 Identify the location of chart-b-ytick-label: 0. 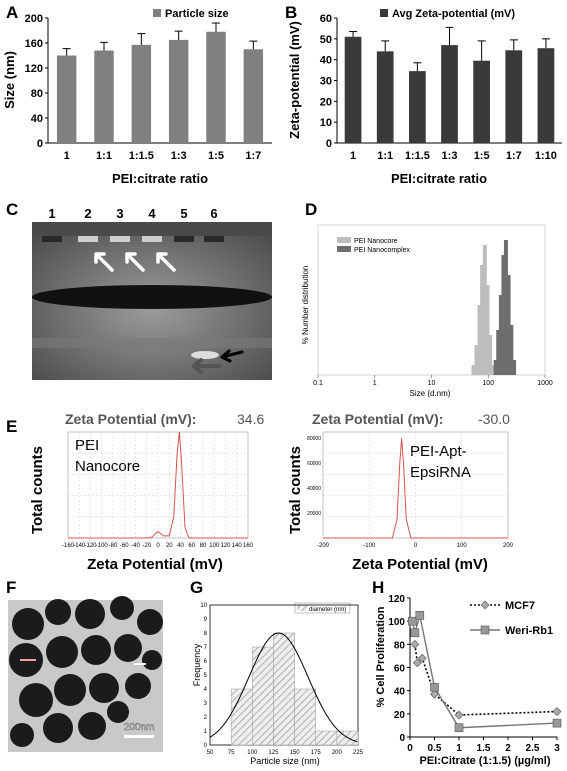
(329, 144).